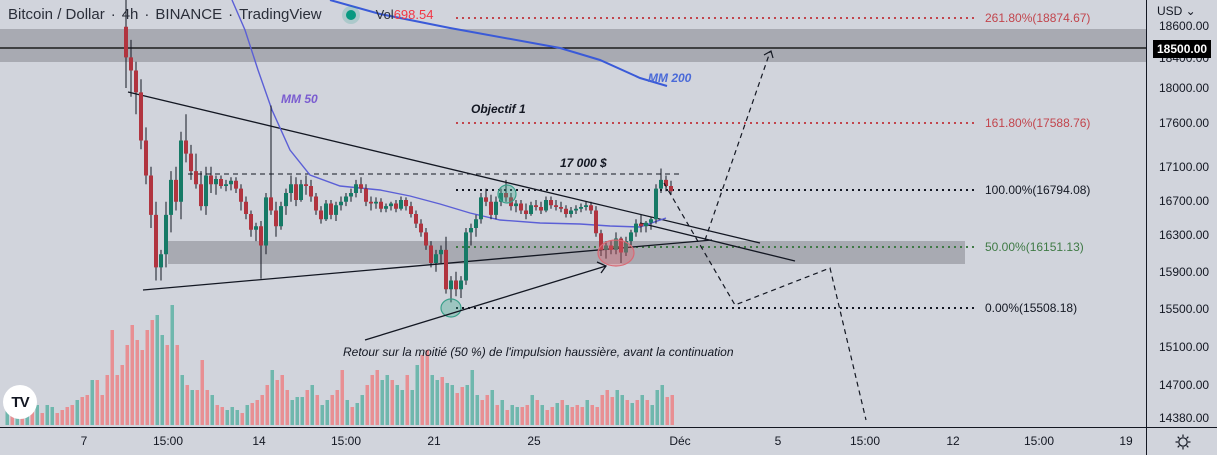 The height and width of the screenshot is (455, 1217). Describe the element at coordinates (717, 242) in the screenshot. I see `descending-trendline-ext` at that location.